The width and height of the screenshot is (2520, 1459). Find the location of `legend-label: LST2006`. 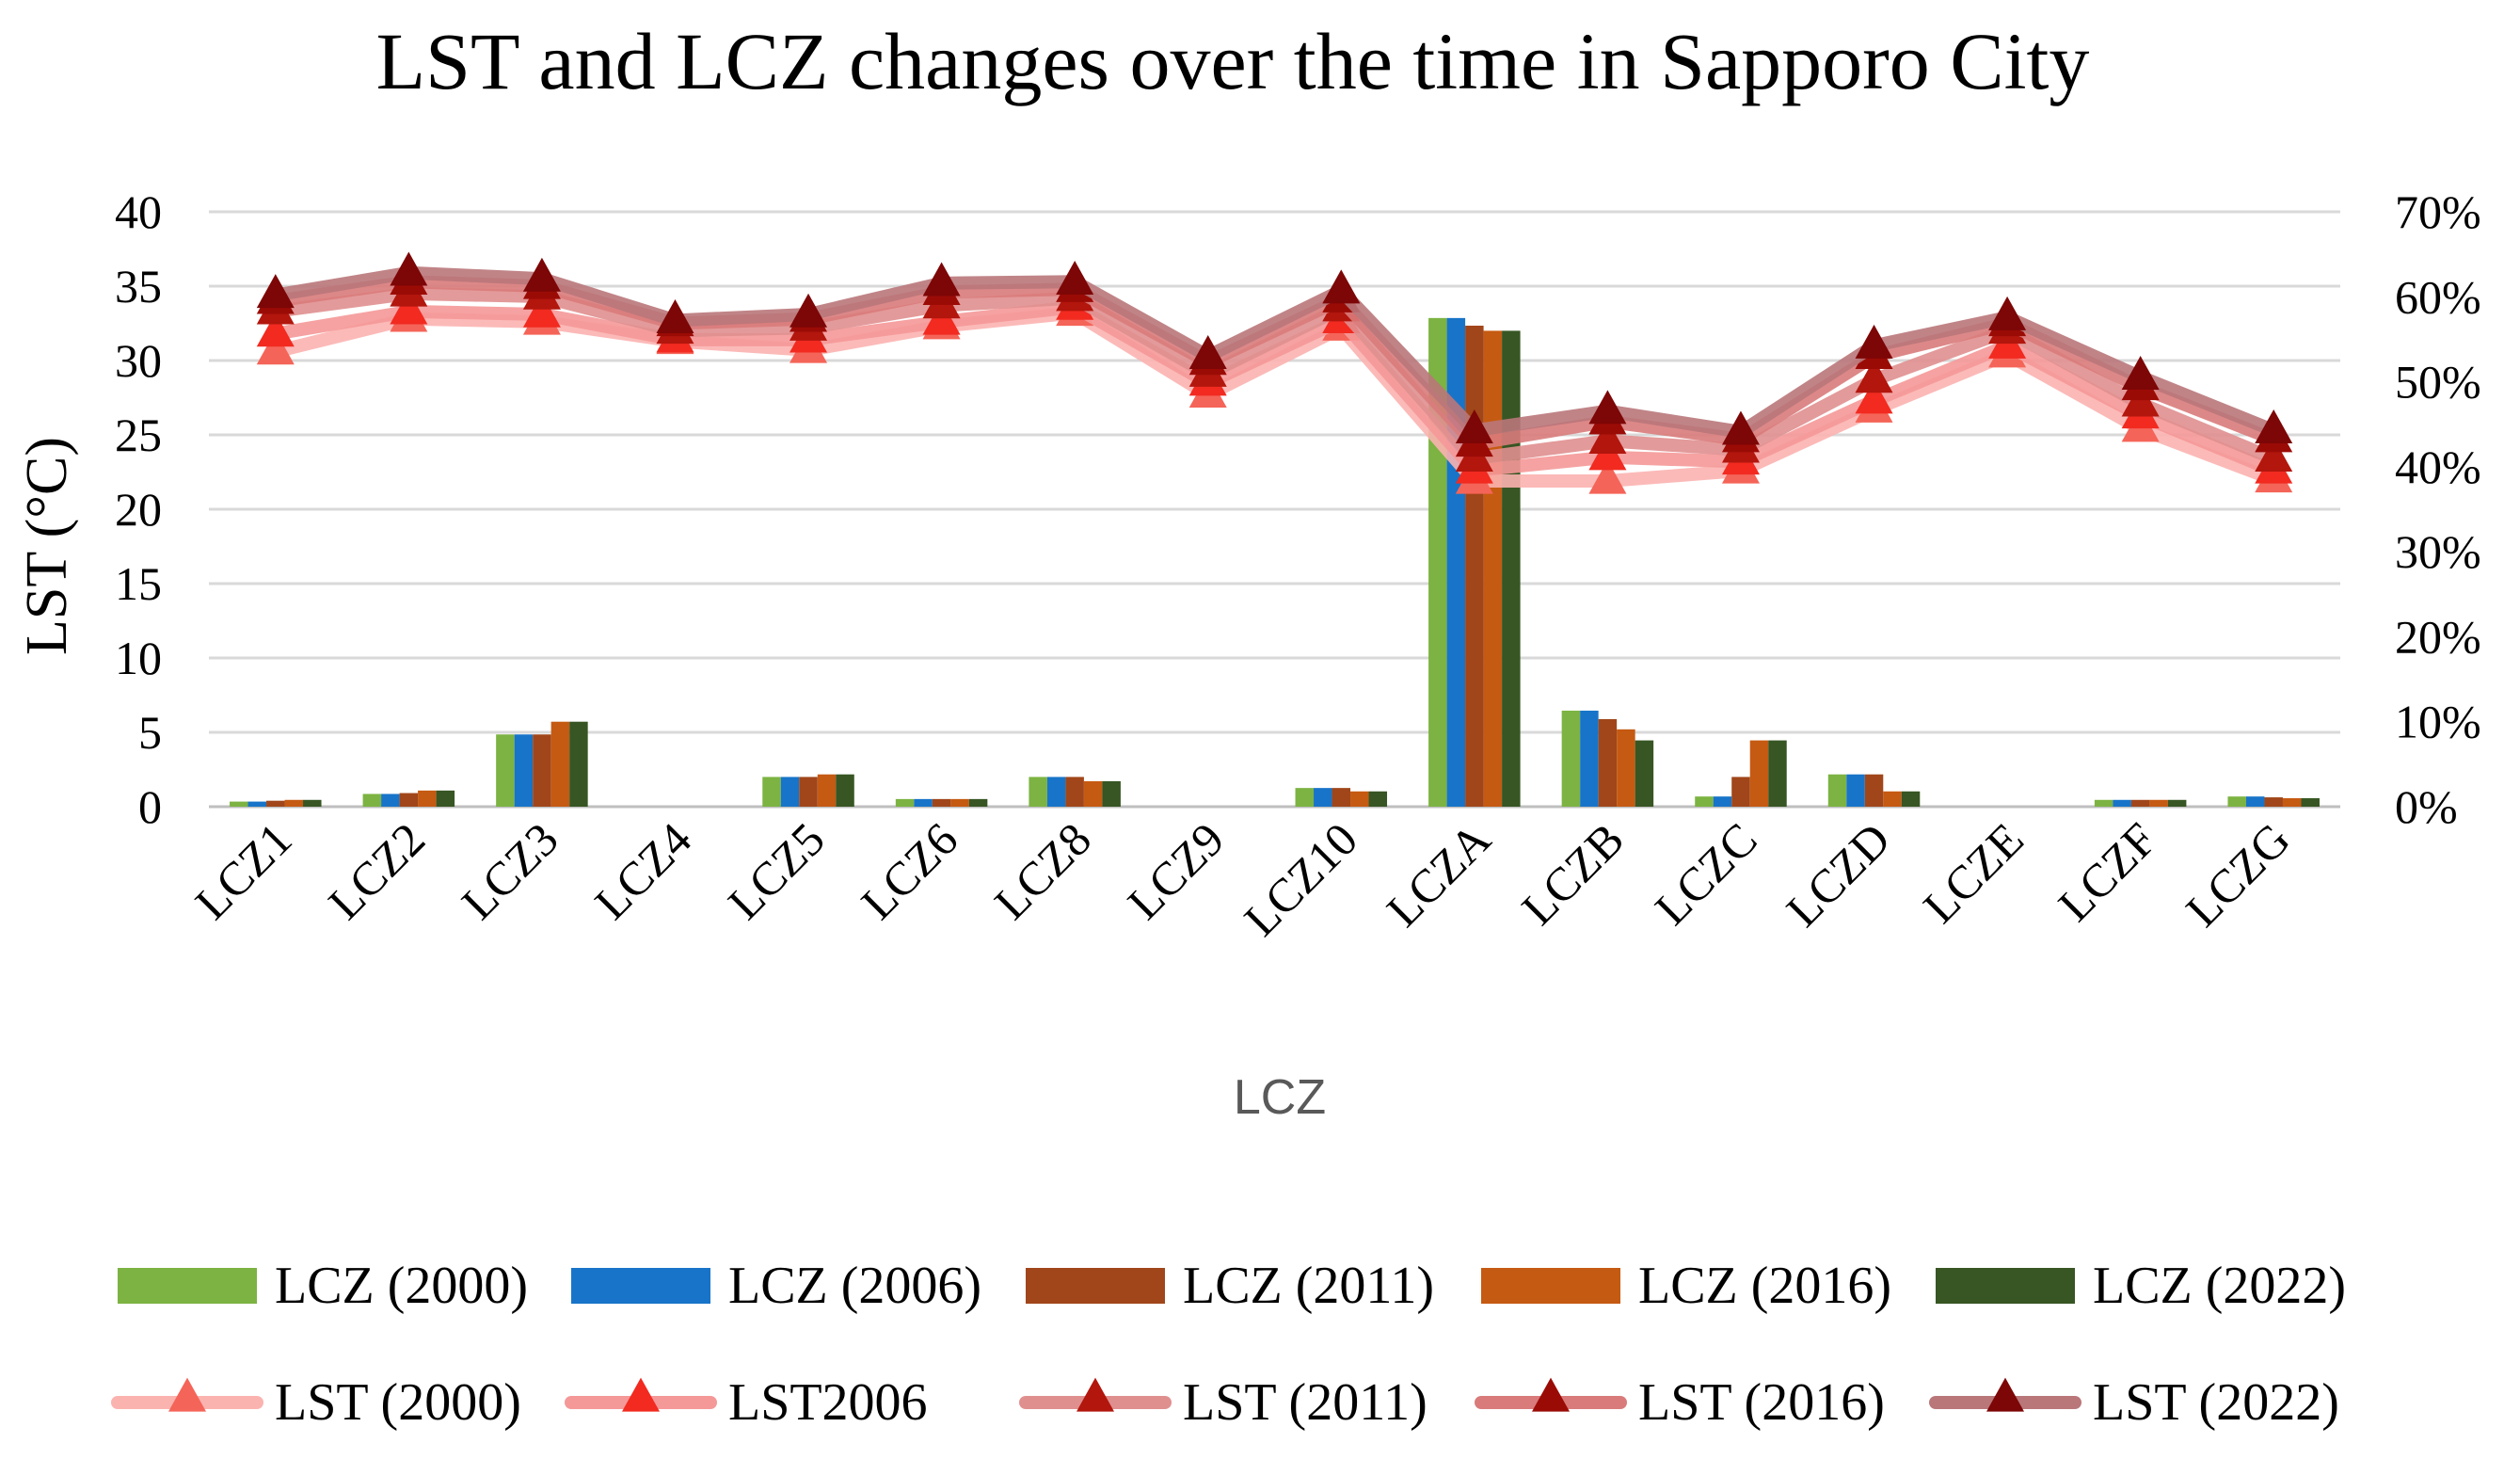

legend-label: LST2006 is located at coordinates (828, 1402).